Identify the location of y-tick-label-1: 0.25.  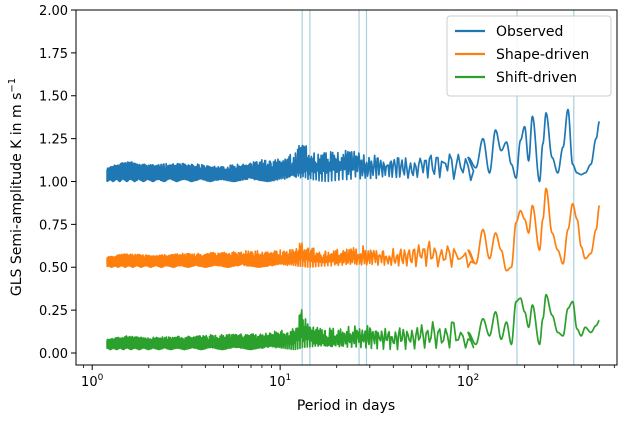
(53, 311).